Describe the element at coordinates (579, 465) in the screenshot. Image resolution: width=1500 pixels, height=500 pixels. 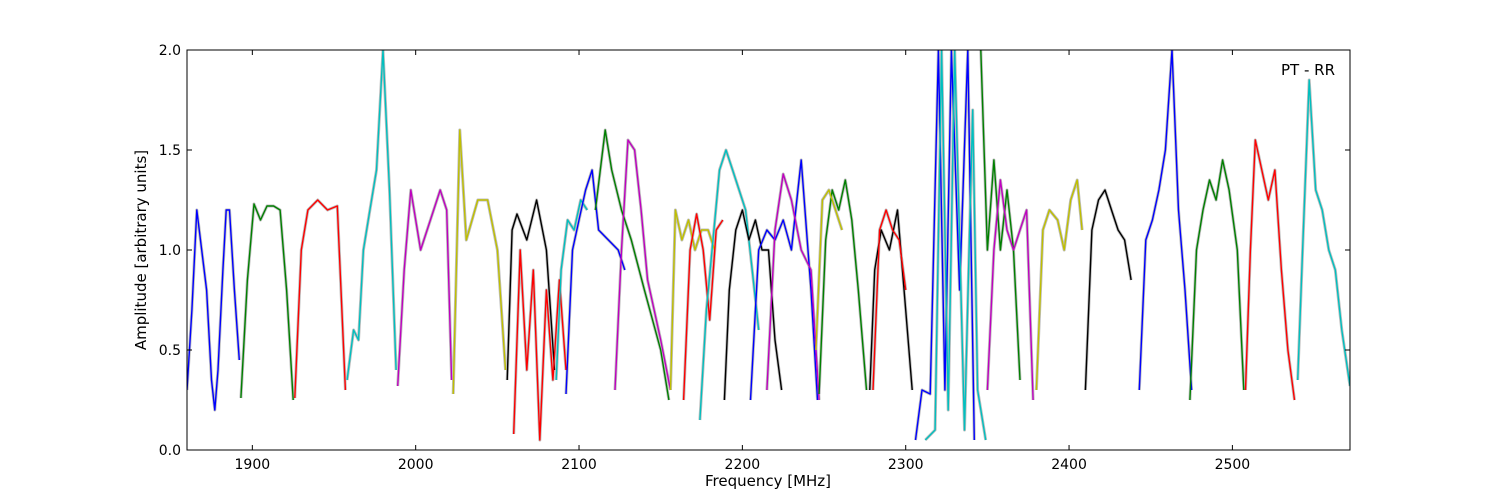
I see `x-tick-label: 2100` at that location.